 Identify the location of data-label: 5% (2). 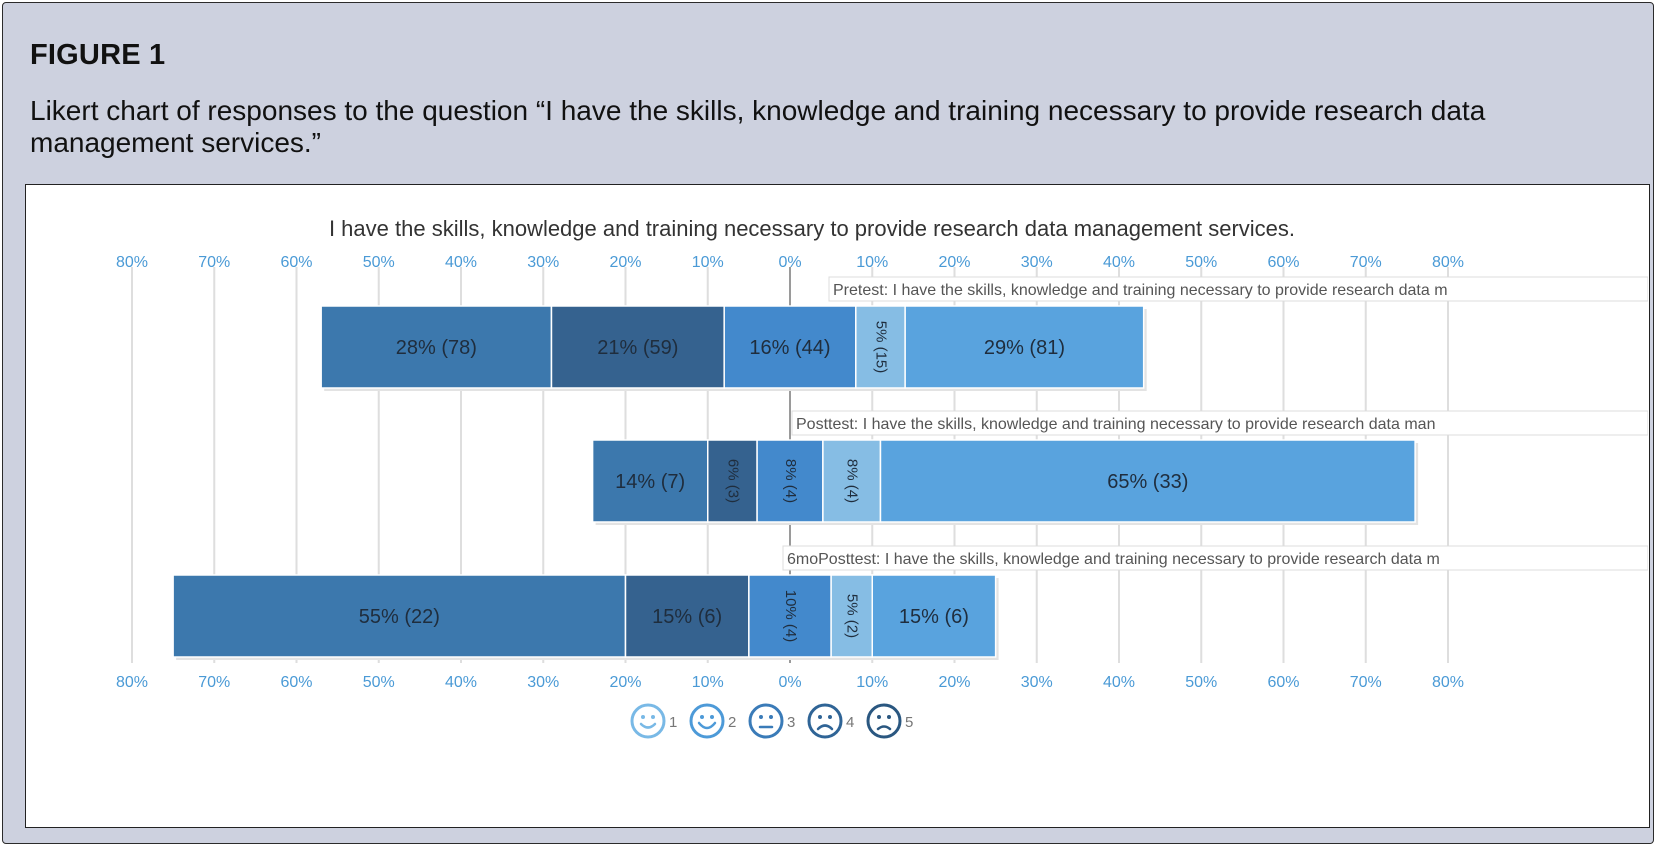
(852, 616).